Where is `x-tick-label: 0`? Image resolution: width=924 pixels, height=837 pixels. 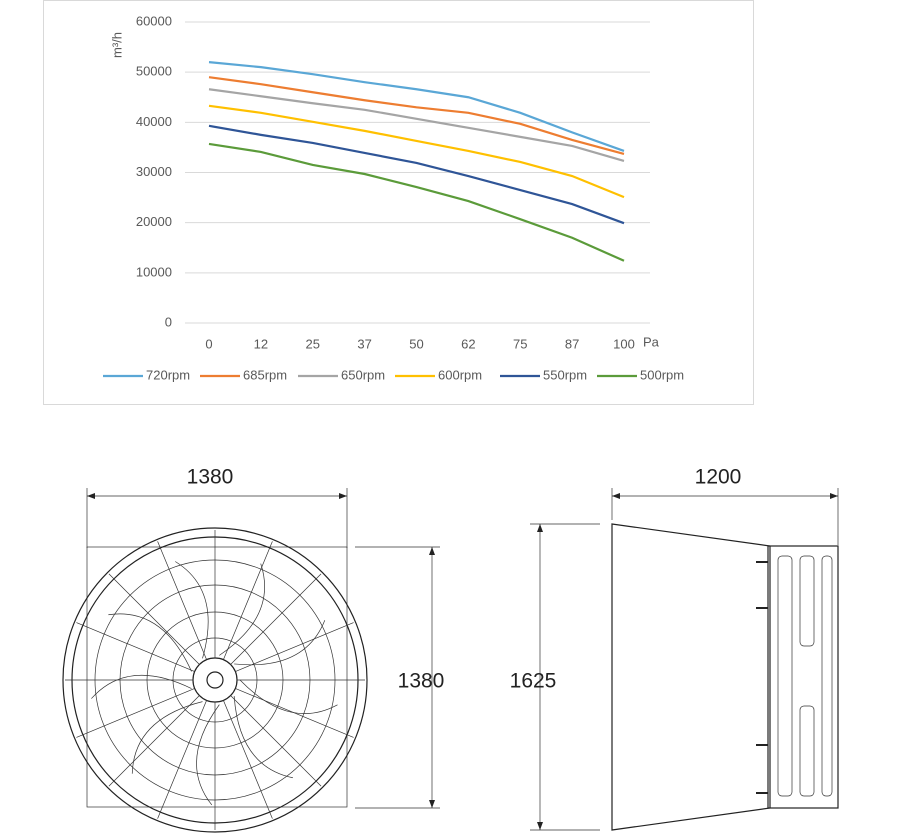 x-tick-label: 0 is located at coordinates (208, 343).